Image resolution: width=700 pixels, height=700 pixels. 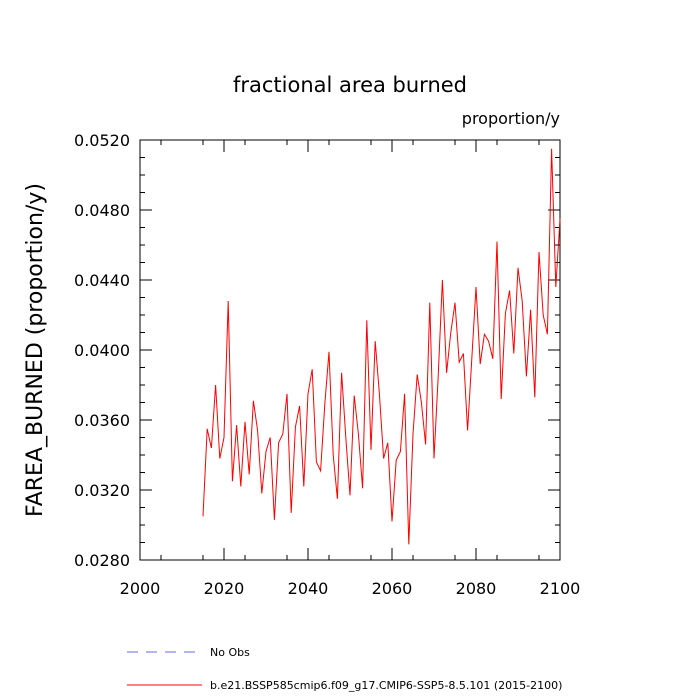 I want to click on x-tick-label: 2060, so click(x=392, y=588).